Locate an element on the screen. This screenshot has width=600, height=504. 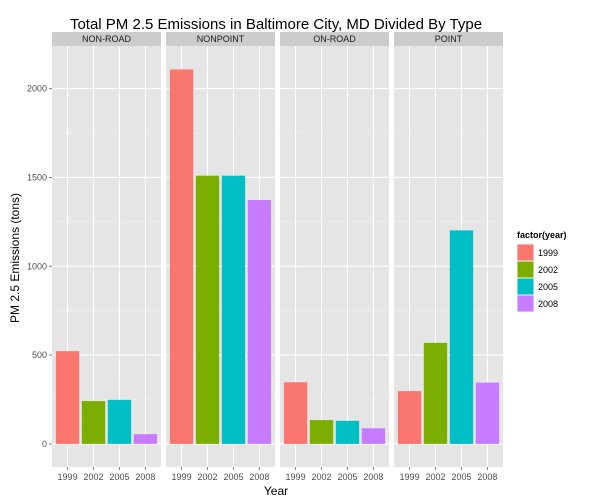
y-tick-label: 1500 is located at coordinates (37, 177).